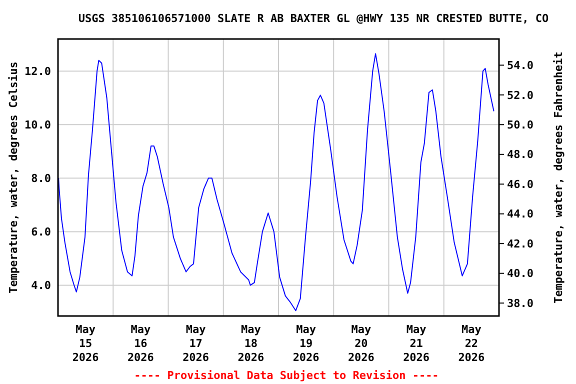 The width and height of the screenshot is (576, 384). I want to click on x-tick-label: May 19 2026, so click(306, 343).